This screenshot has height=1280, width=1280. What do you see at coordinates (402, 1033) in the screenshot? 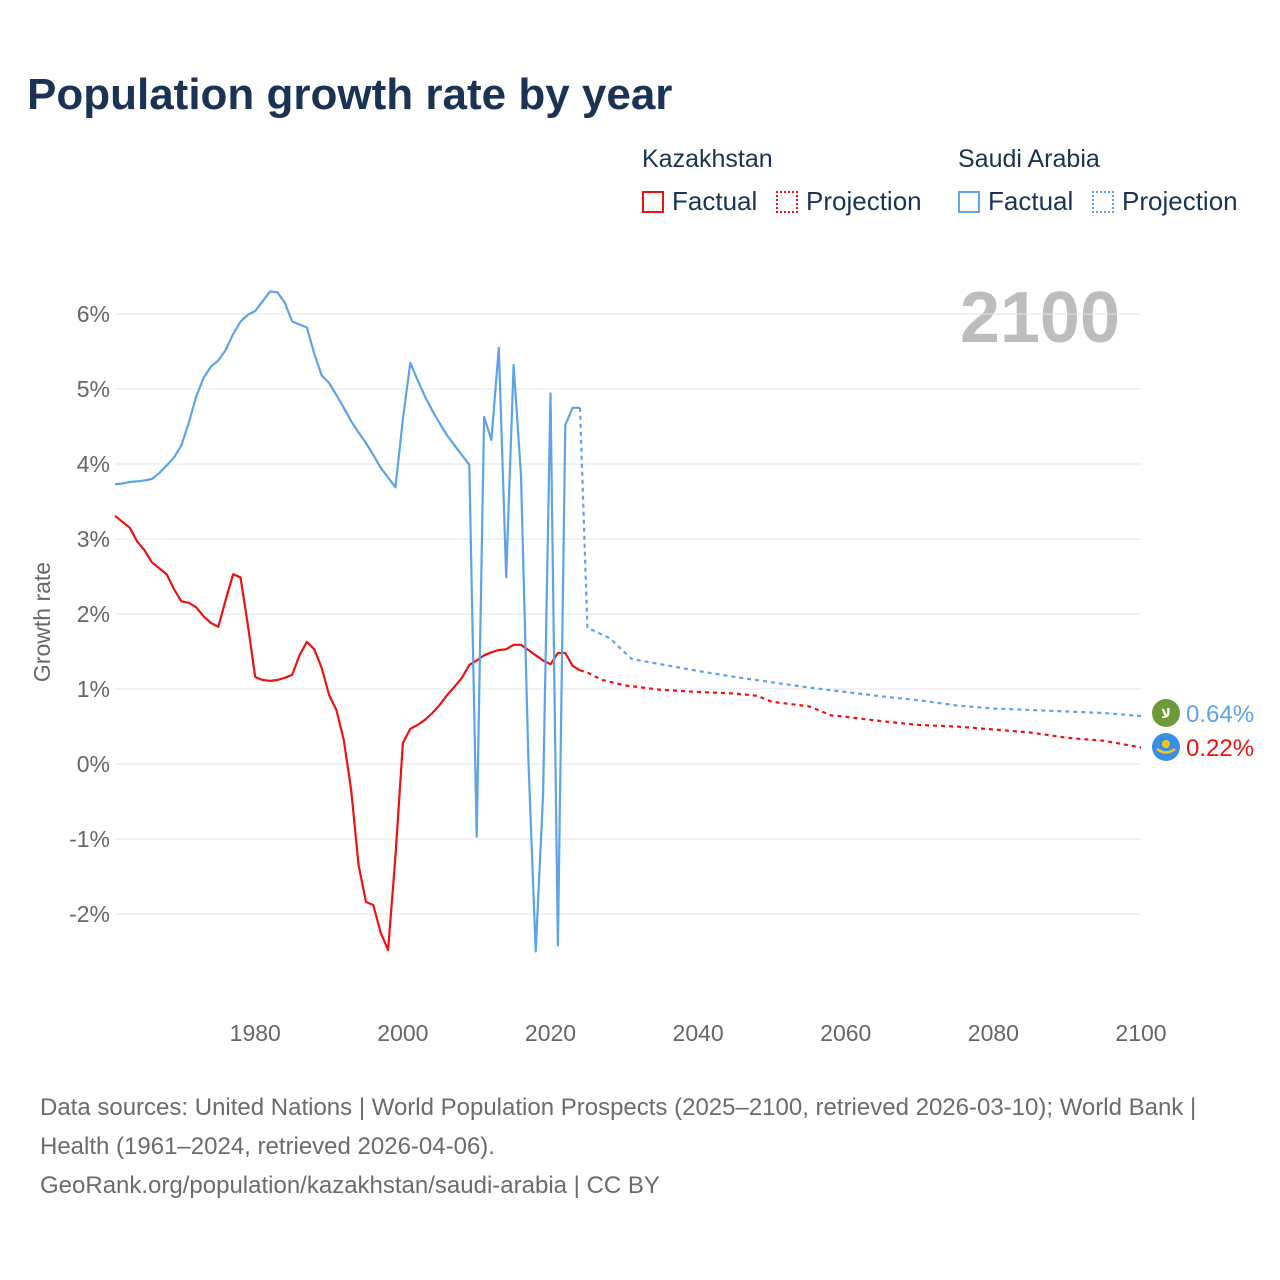
I see `x-tick-label: 2000` at bounding box center [402, 1033].